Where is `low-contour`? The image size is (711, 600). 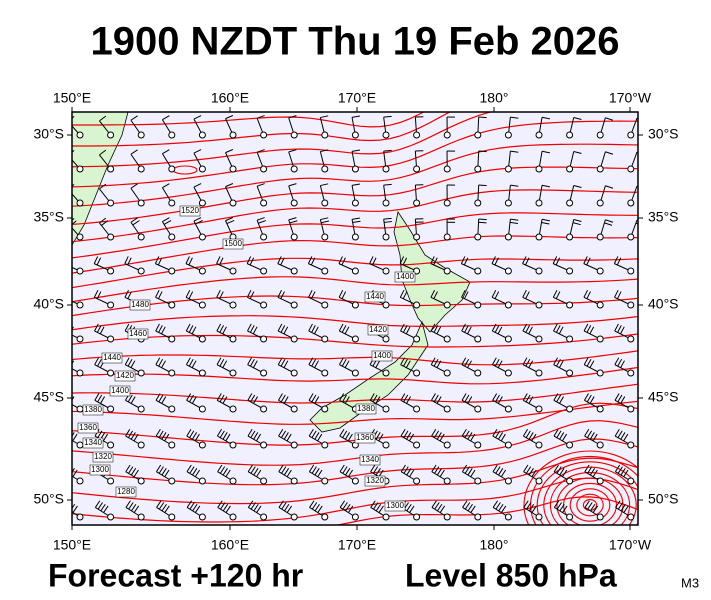 low-contour is located at coordinates (590, 501).